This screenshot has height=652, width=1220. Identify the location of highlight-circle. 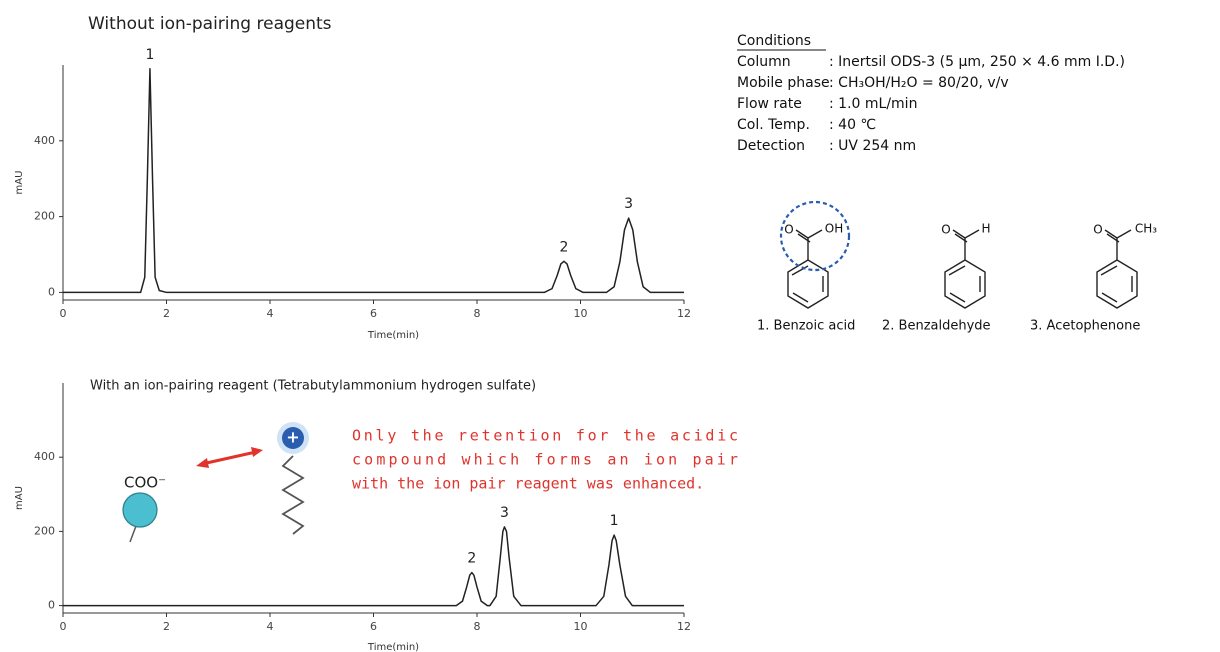
(815, 236).